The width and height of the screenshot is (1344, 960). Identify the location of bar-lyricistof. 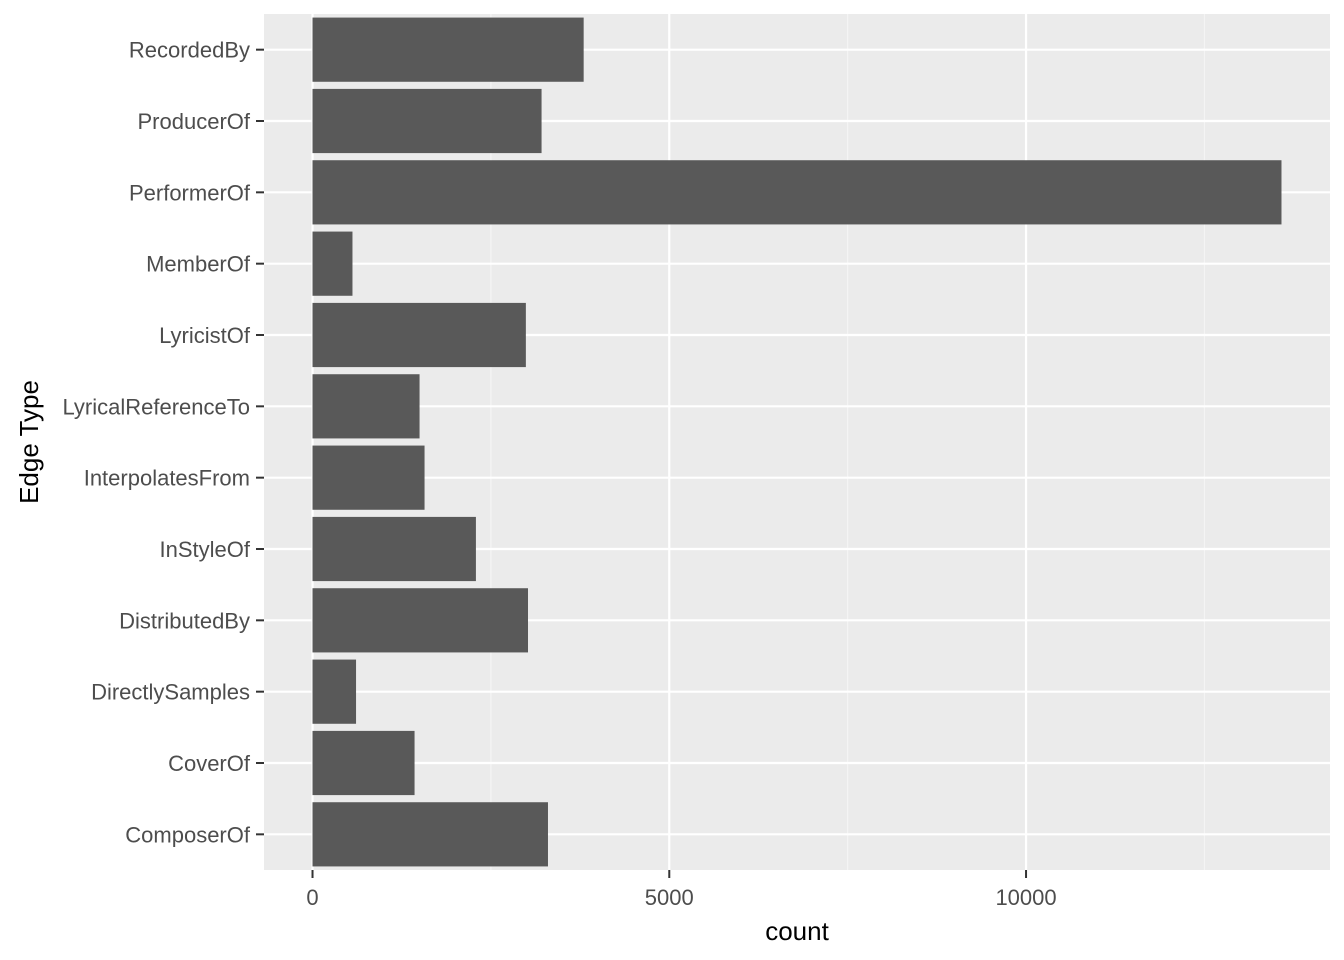
(419, 335).